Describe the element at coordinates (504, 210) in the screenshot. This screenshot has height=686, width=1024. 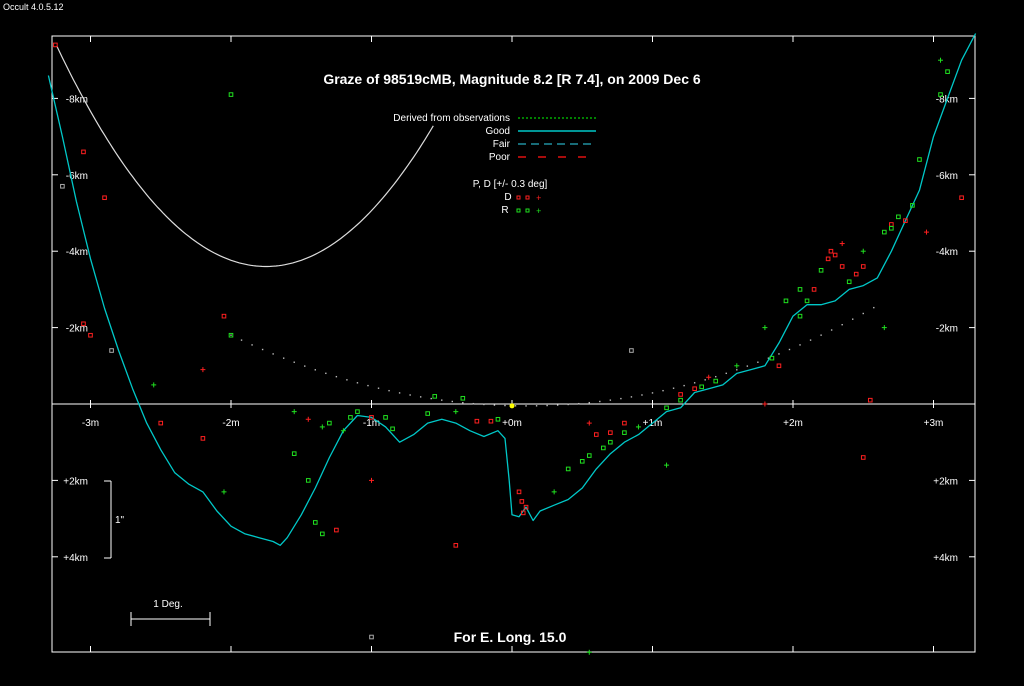
I see `legend-r-label: R` at that location.